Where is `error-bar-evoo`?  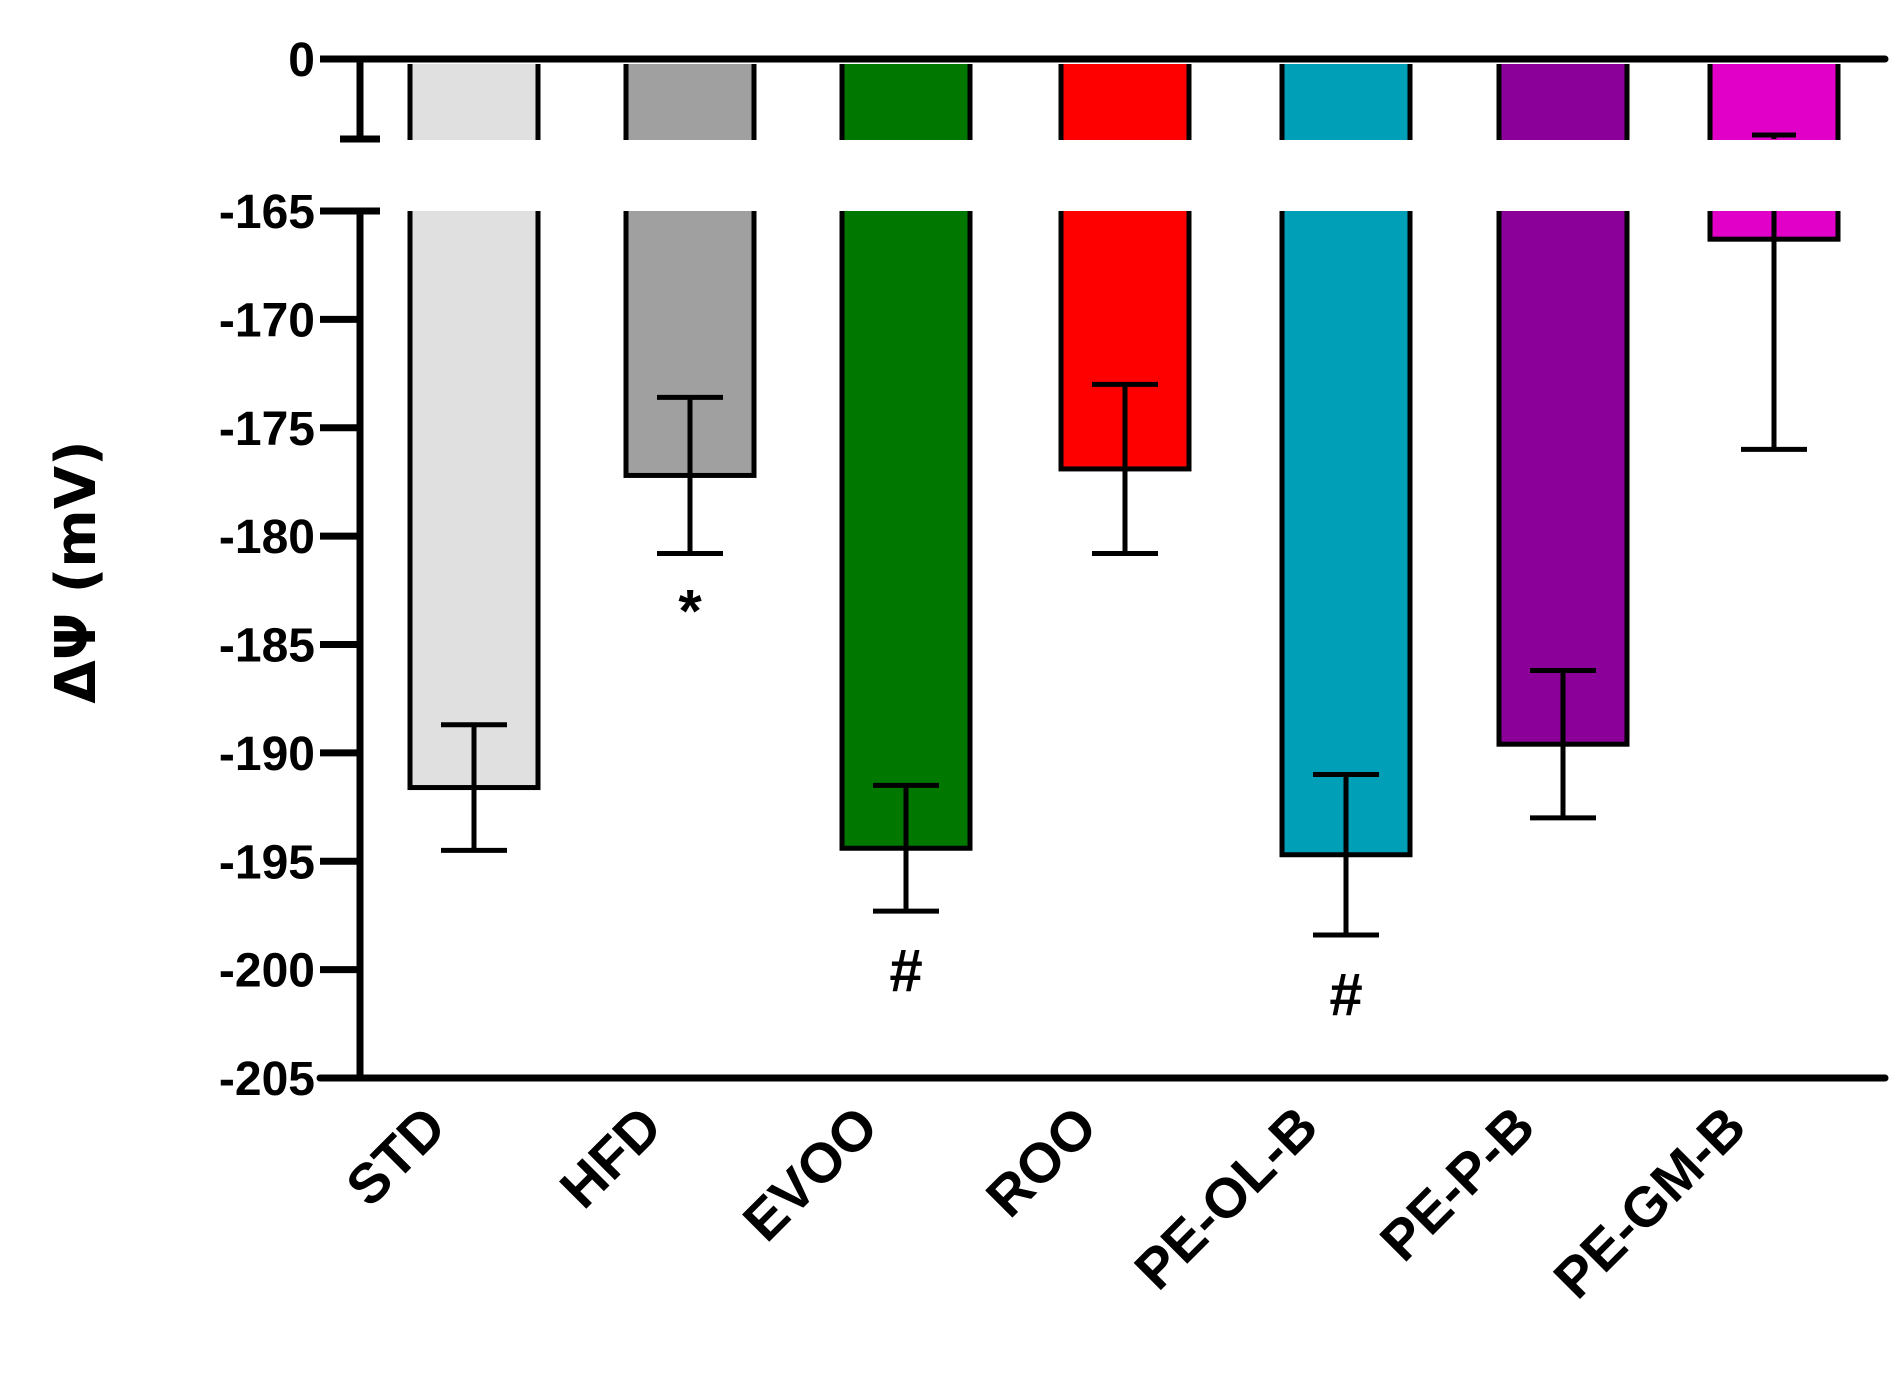 error-bar-evoo is located at coordinates (906, 848).